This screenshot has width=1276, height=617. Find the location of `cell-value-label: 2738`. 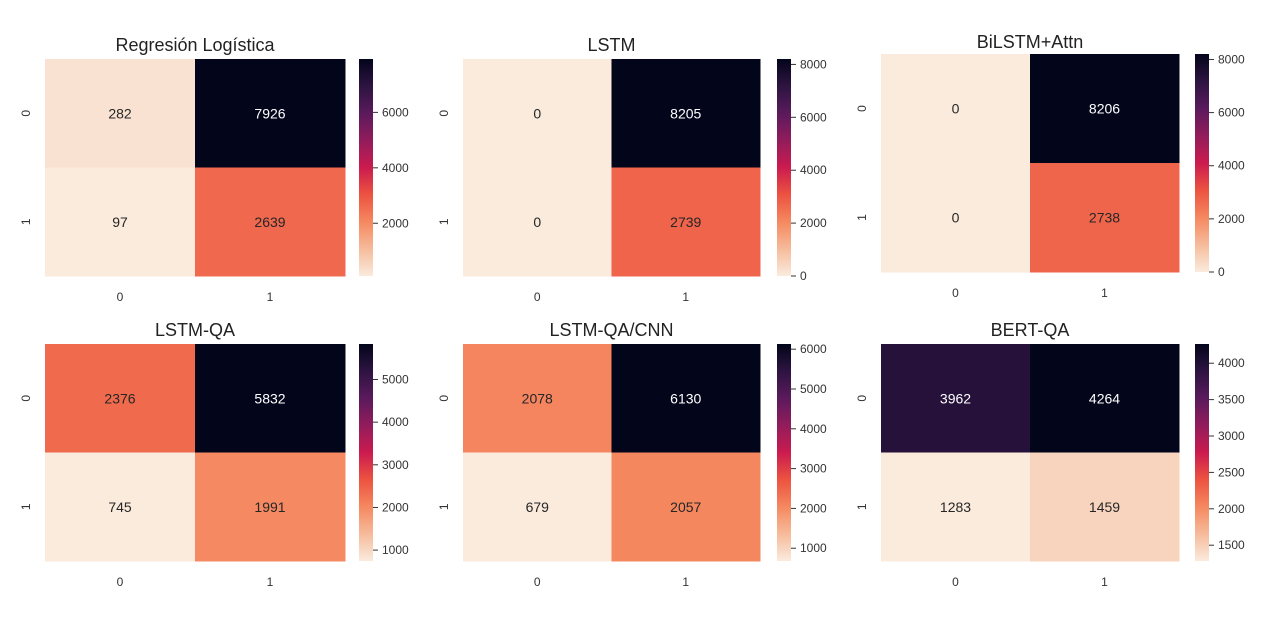

cell-value-label: 2738 is located at coordinates (1104, 218).